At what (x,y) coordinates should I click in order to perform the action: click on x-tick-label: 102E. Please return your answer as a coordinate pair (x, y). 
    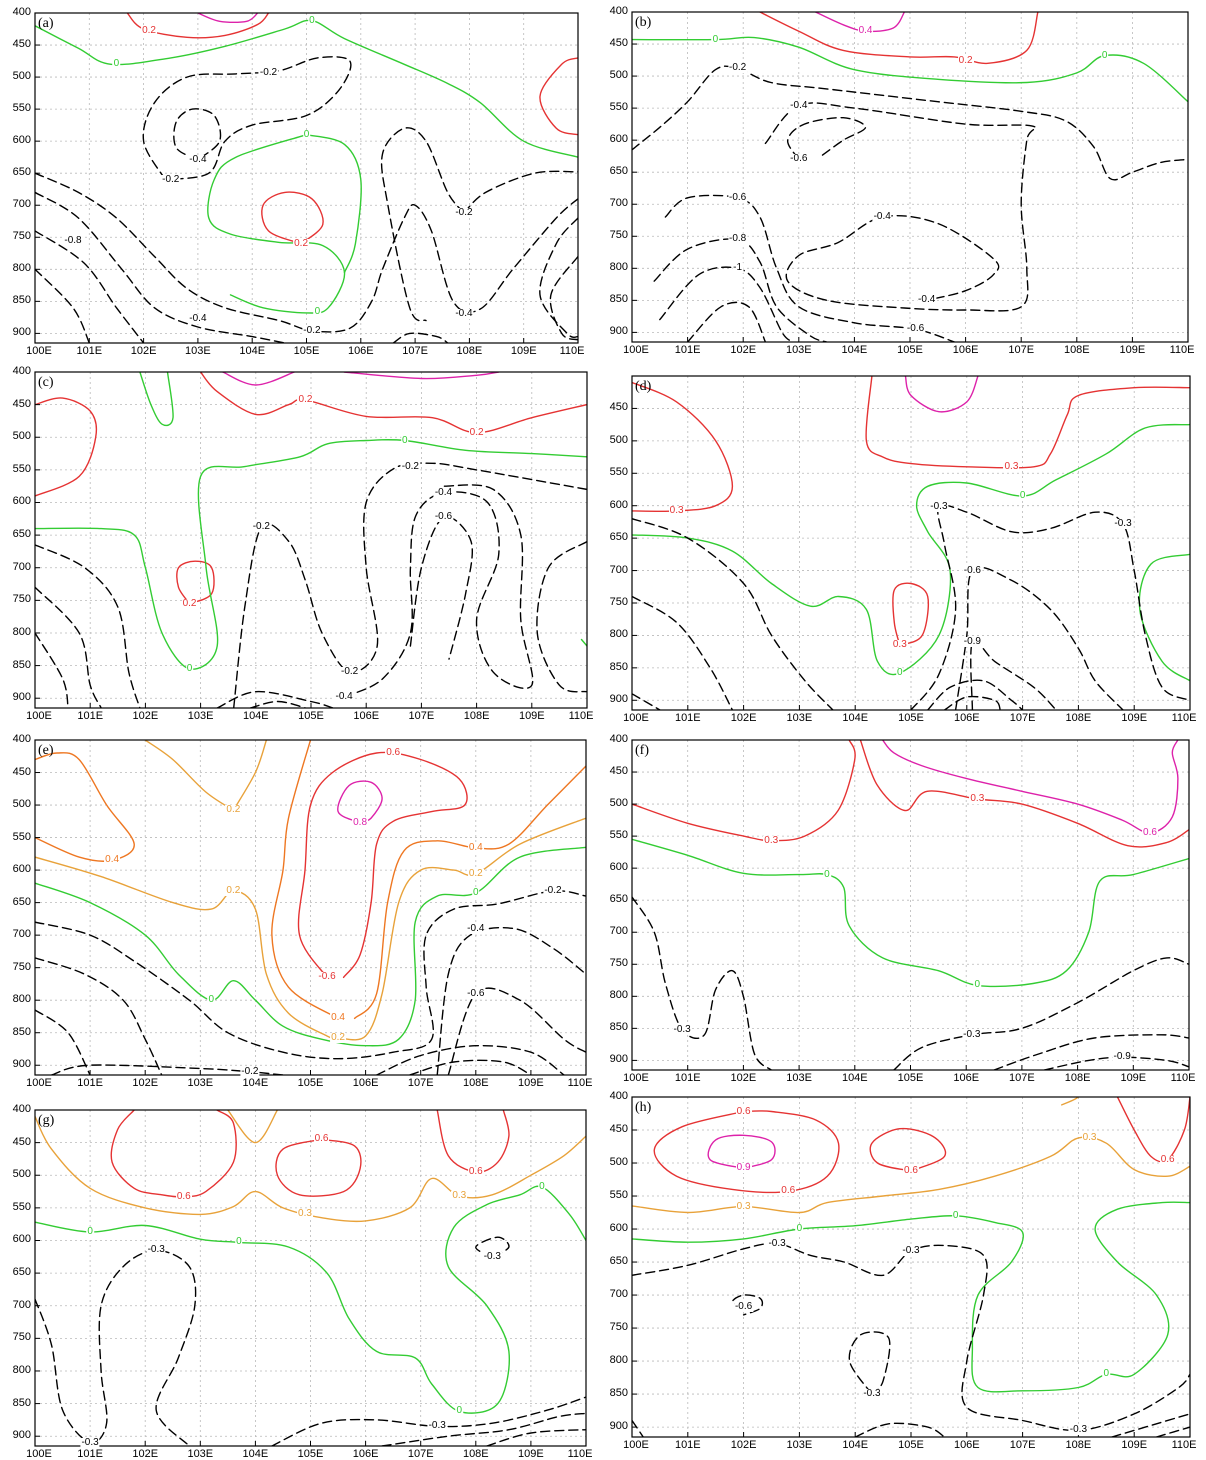
    Looking at the image, I should click on (143, 351).